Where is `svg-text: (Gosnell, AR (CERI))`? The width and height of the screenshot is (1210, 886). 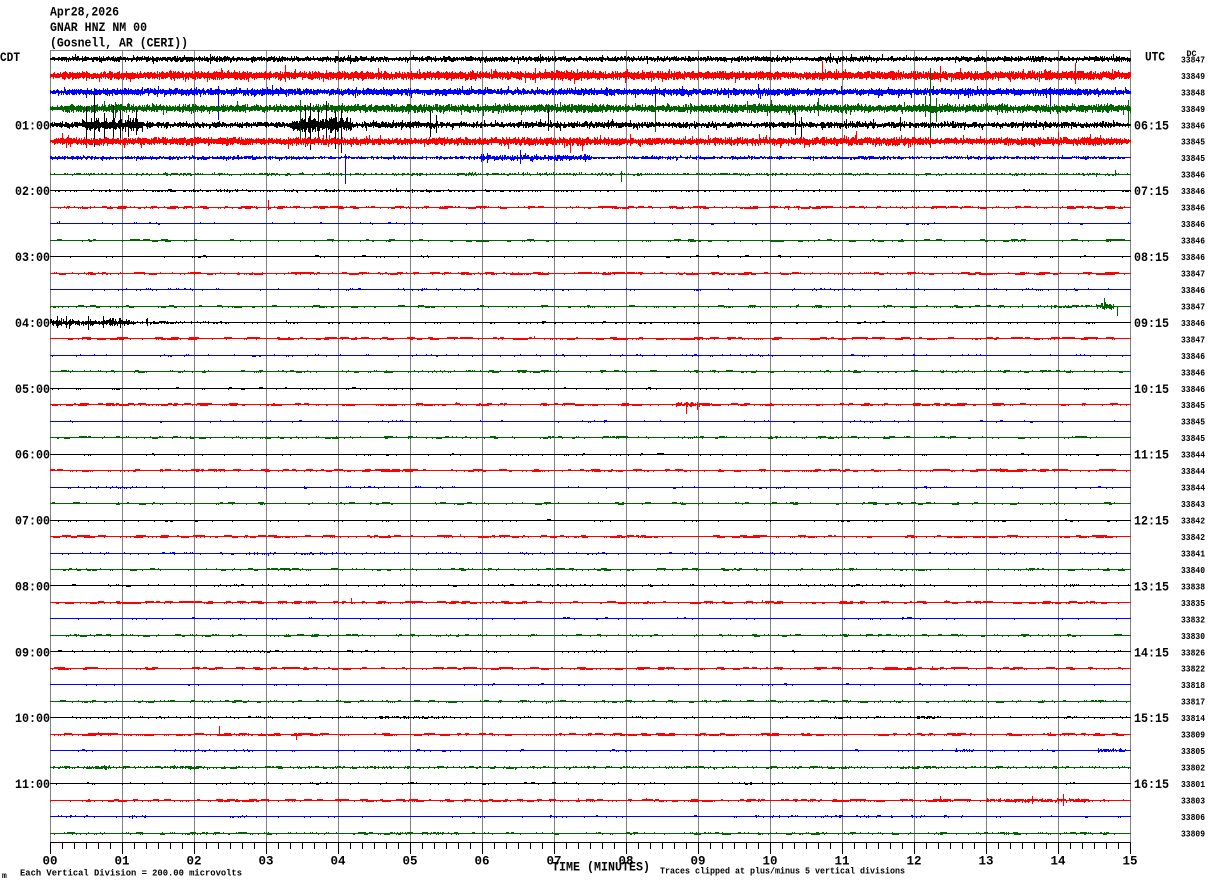
svg-text: (Gosnell, AR (CERI)) is located at coordinates (119, 43).